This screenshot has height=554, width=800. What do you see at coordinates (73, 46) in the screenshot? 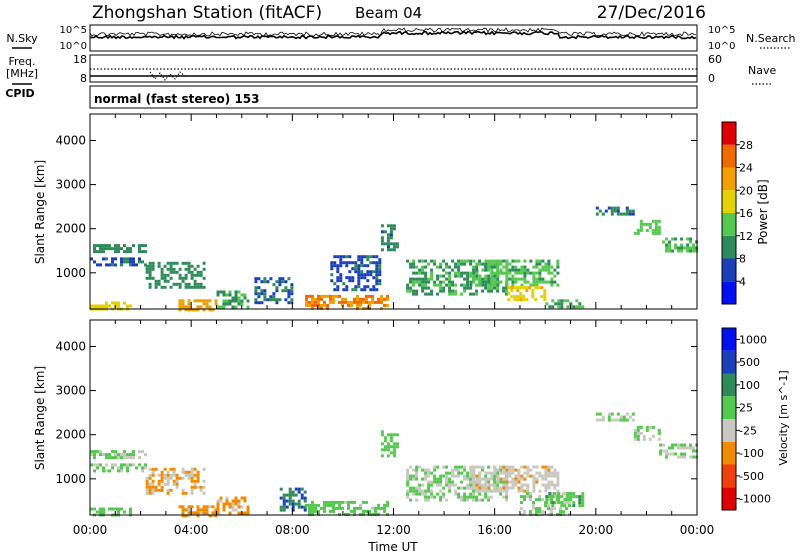
I see `noise-left-tick-bottom: 10^0` at bounding box center [73, 46].